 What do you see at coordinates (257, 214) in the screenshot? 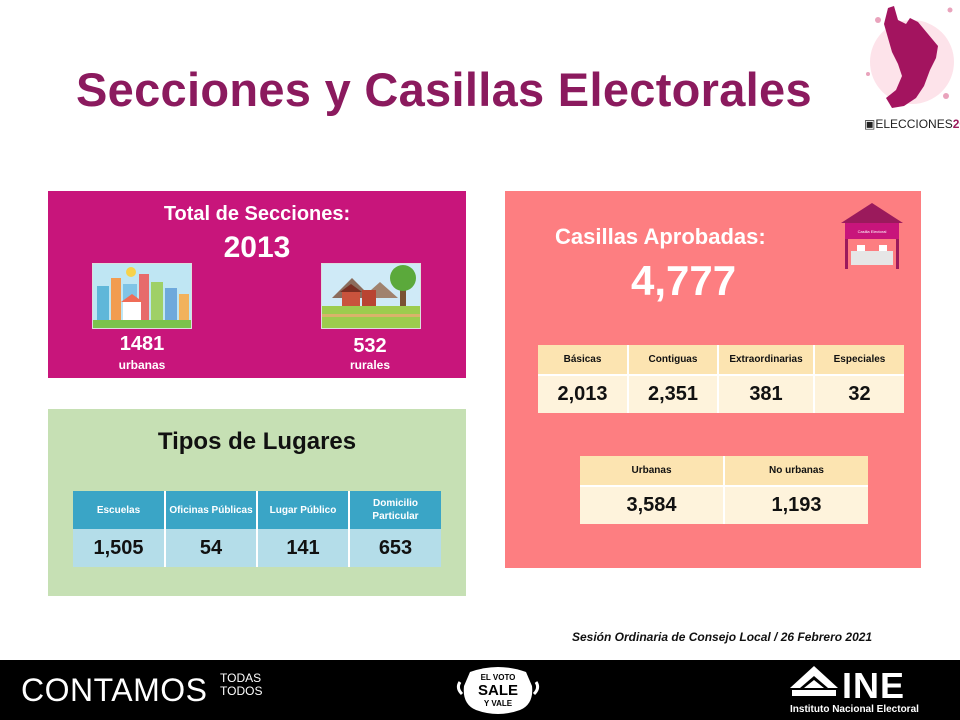
I see `secciones-title: Total de Secciones:` at bounding box center [257, 214].